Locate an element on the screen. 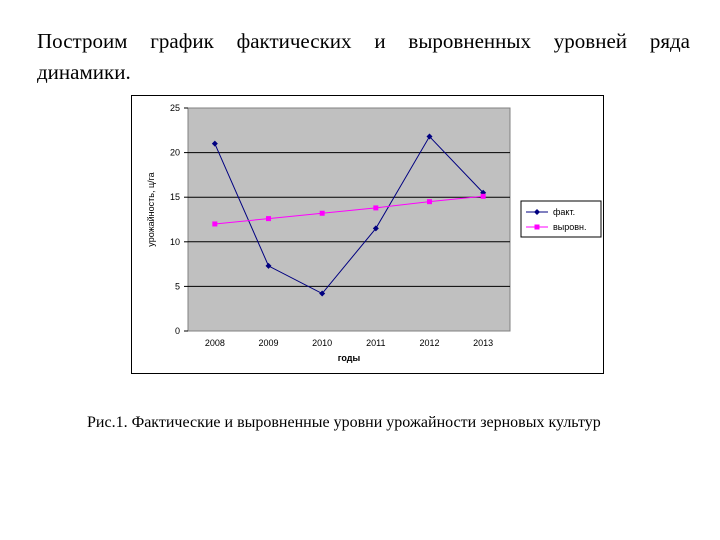 The height and width of the screenshot is (540, 720). y-tick-label: 15 is located at coordinates (175, 197).